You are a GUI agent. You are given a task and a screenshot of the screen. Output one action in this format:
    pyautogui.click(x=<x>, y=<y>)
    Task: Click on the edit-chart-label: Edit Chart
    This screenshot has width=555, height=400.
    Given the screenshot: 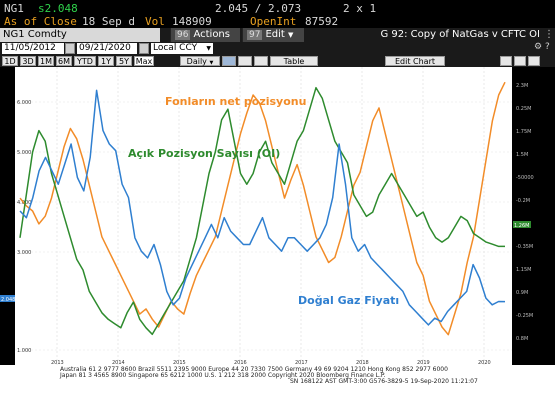 What is the action you would take?
    pyautogui.click(x=415, y=61)
    